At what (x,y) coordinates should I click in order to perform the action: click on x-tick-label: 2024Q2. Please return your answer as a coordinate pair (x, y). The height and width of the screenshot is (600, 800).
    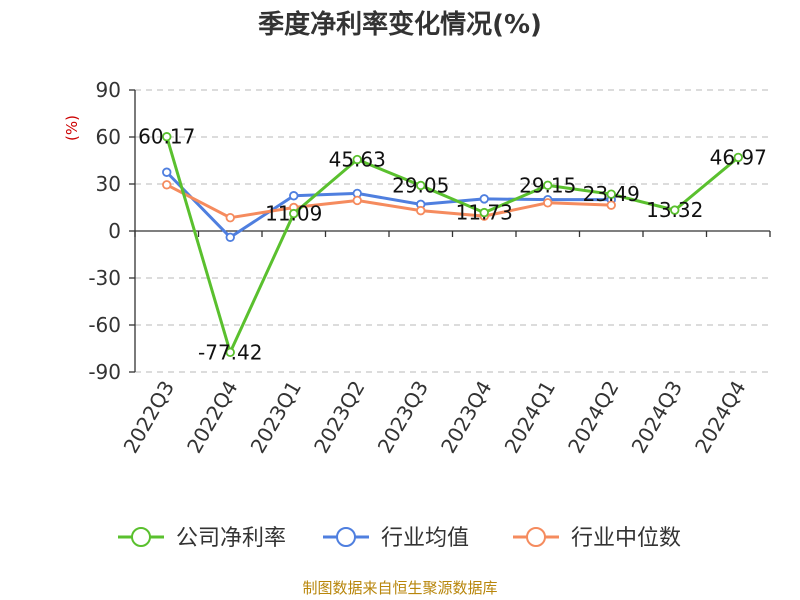
    Looking at the image, I should click on (593, 417).